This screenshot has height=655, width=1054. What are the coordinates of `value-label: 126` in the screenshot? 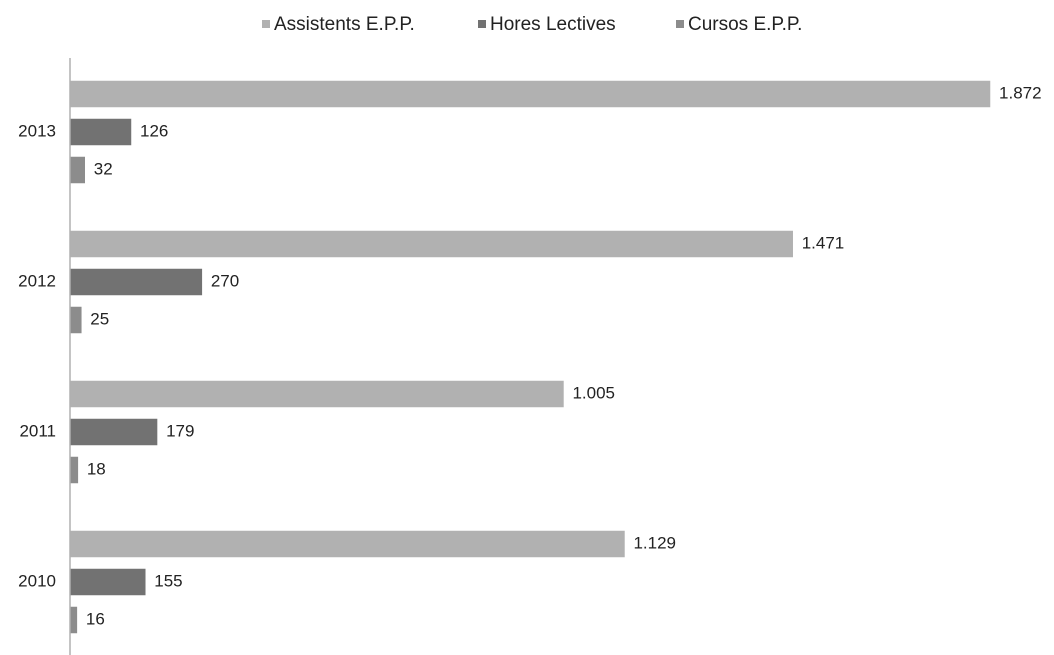 It's located at (154, 130).